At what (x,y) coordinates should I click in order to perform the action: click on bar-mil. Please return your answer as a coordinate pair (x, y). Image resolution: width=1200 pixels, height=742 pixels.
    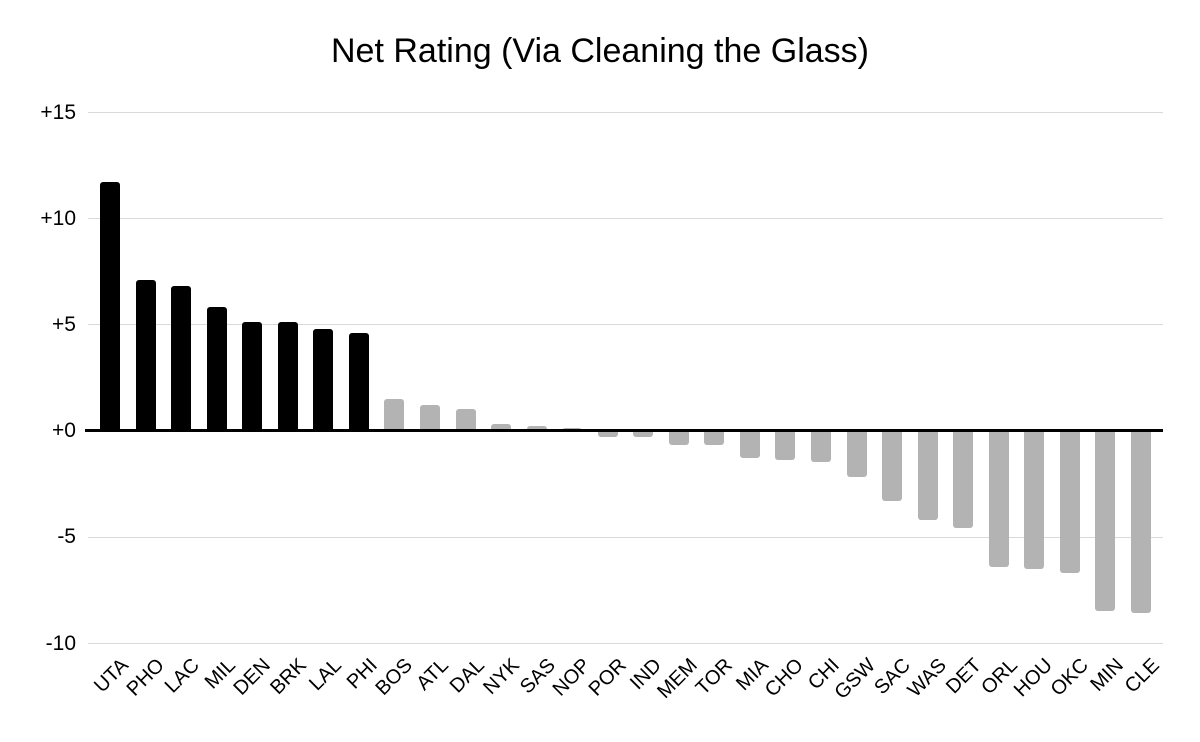
    Looking at the image, I should click on (216, 369).